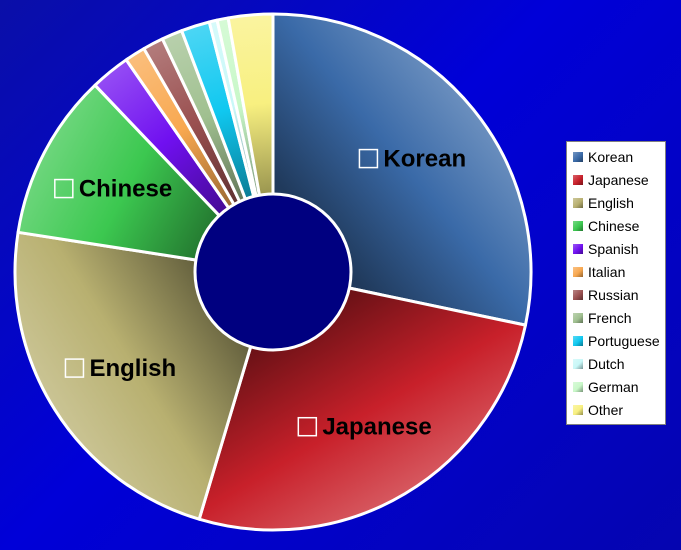 The width and height of the screenshot is (681, 550). I want to click on slice-label-text-korean: Korean, so click(424, 159).